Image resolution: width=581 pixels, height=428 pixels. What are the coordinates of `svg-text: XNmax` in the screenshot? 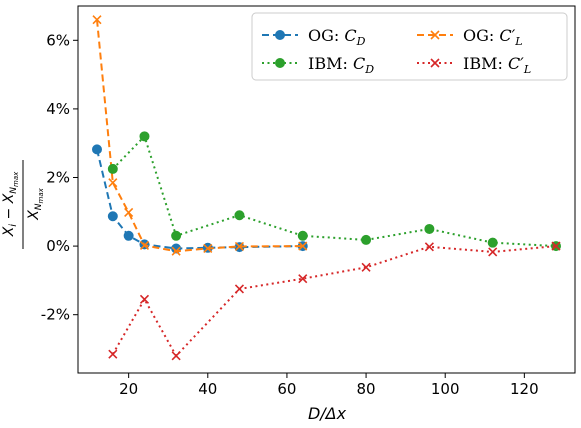 It's located at (35, 203).